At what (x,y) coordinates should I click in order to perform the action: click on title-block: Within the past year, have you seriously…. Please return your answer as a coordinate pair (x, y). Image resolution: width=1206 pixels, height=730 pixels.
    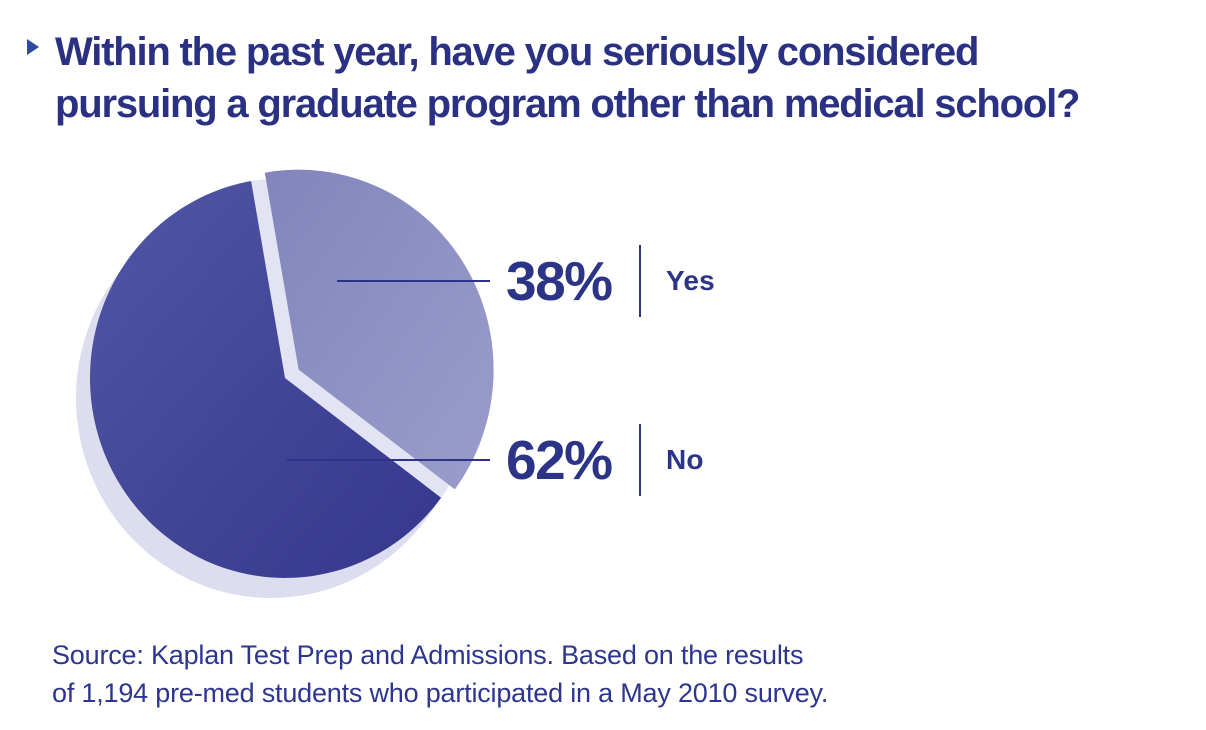
    Looking at the image, I should click on (553, 78).